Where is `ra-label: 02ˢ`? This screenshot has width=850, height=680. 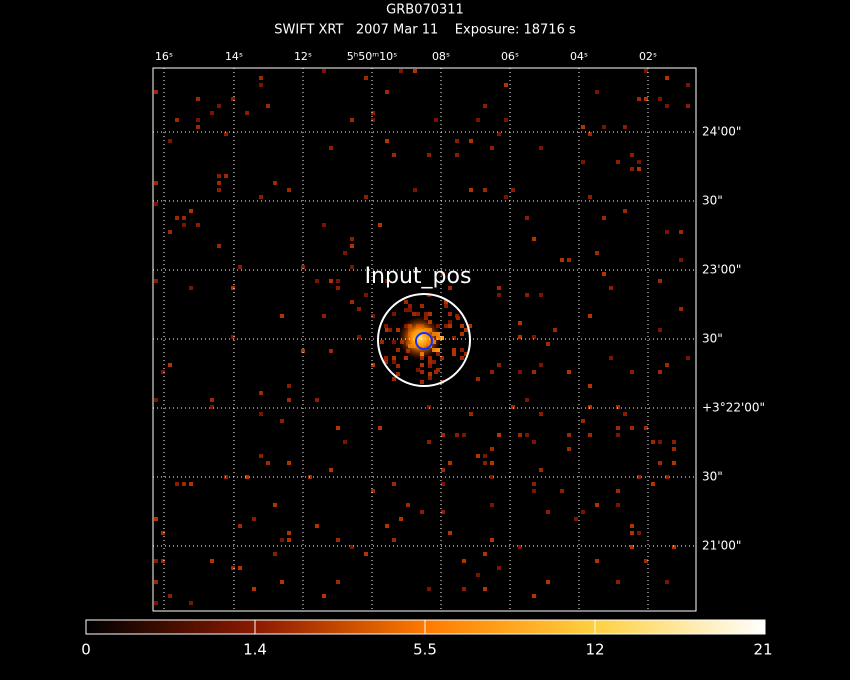 ra-label: 02ˢ is located at coordinates (648, 56).